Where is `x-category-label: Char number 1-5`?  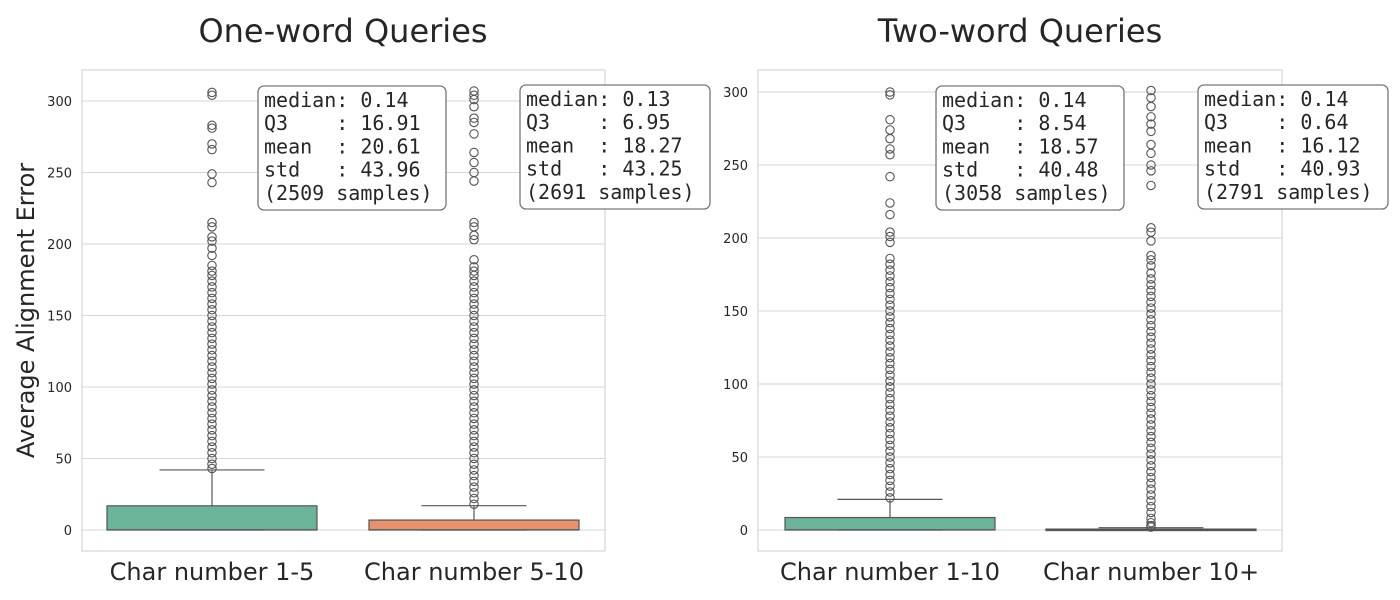 x-category-label: Char number 1-5 is located at coordinates (212, 572).